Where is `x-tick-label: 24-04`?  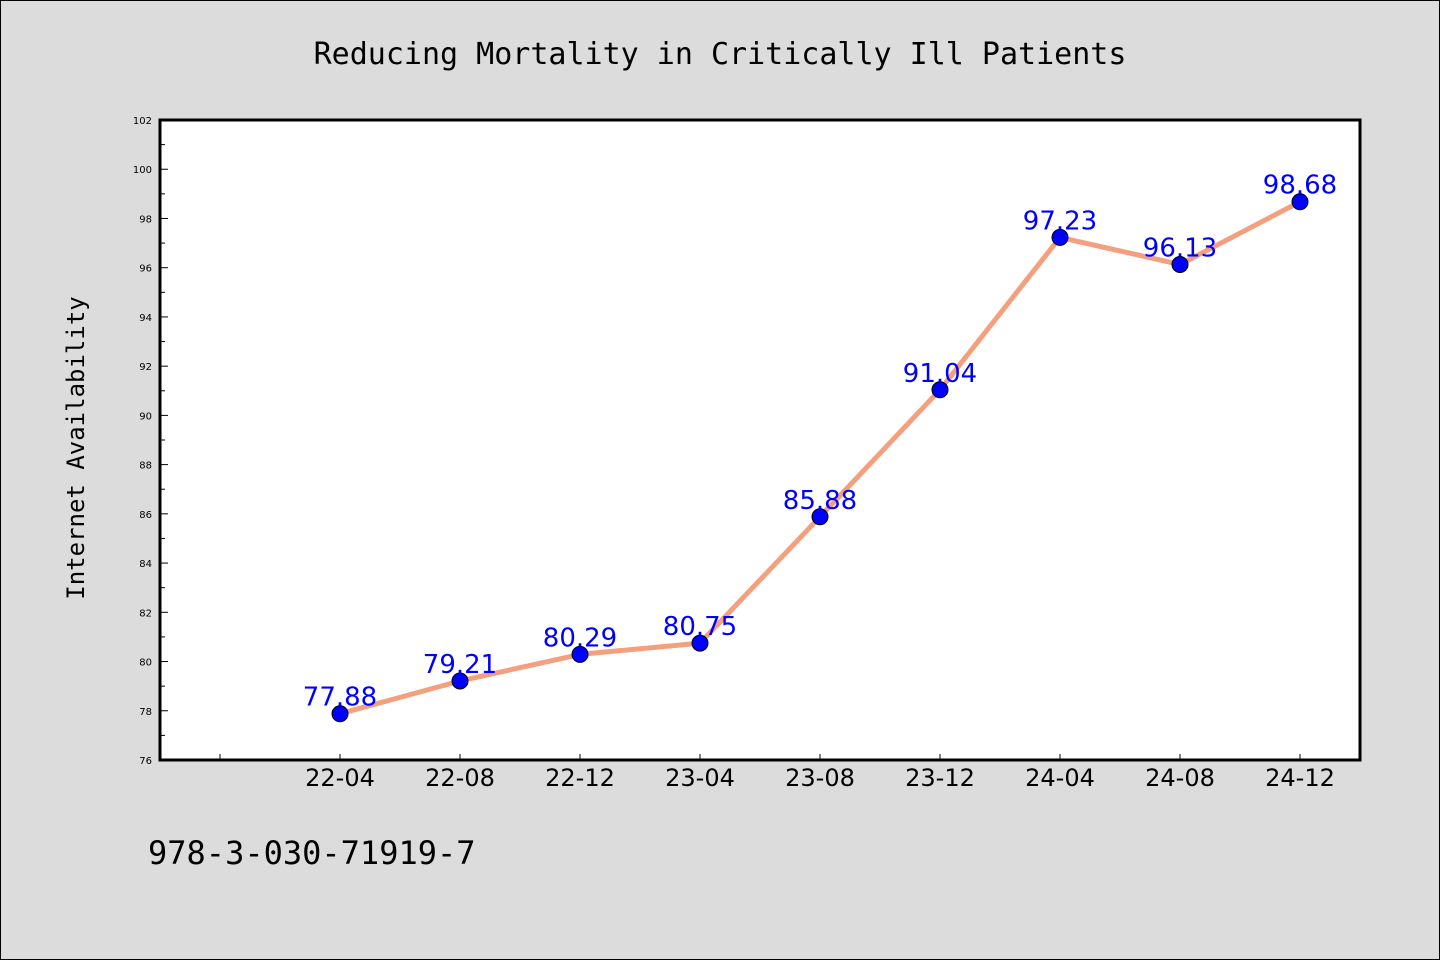
x-tick-label: 24-04 is located at coordinates (1060, 778).